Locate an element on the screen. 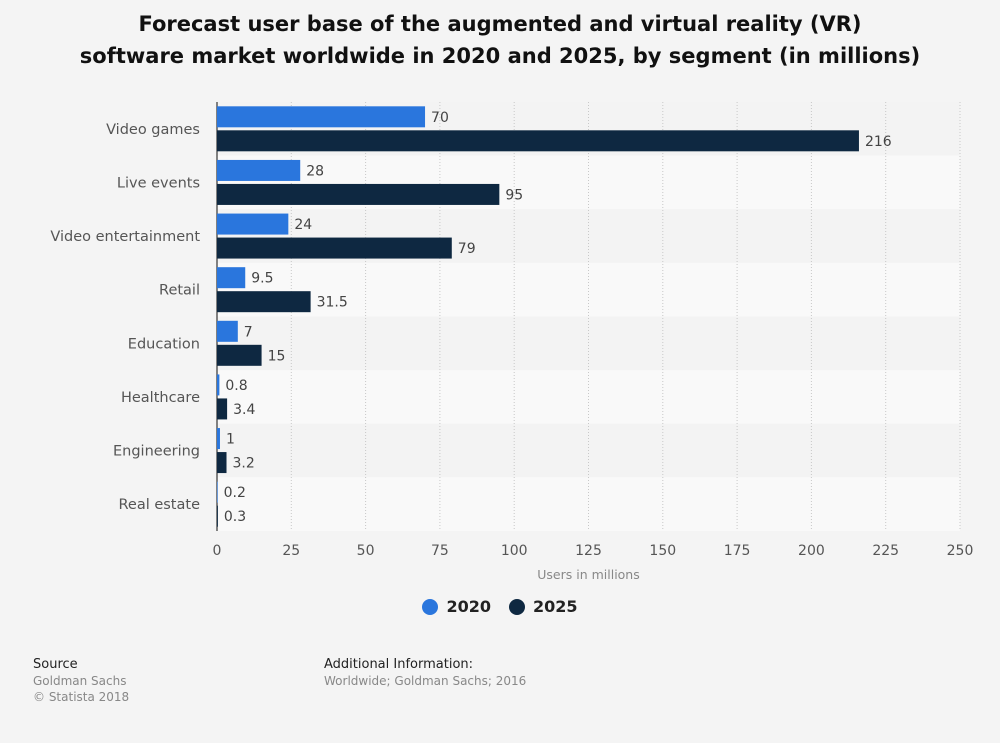 This screenshot has height=743, width=1000. x-tick-label: 0 is located at coordinates (217, 551).